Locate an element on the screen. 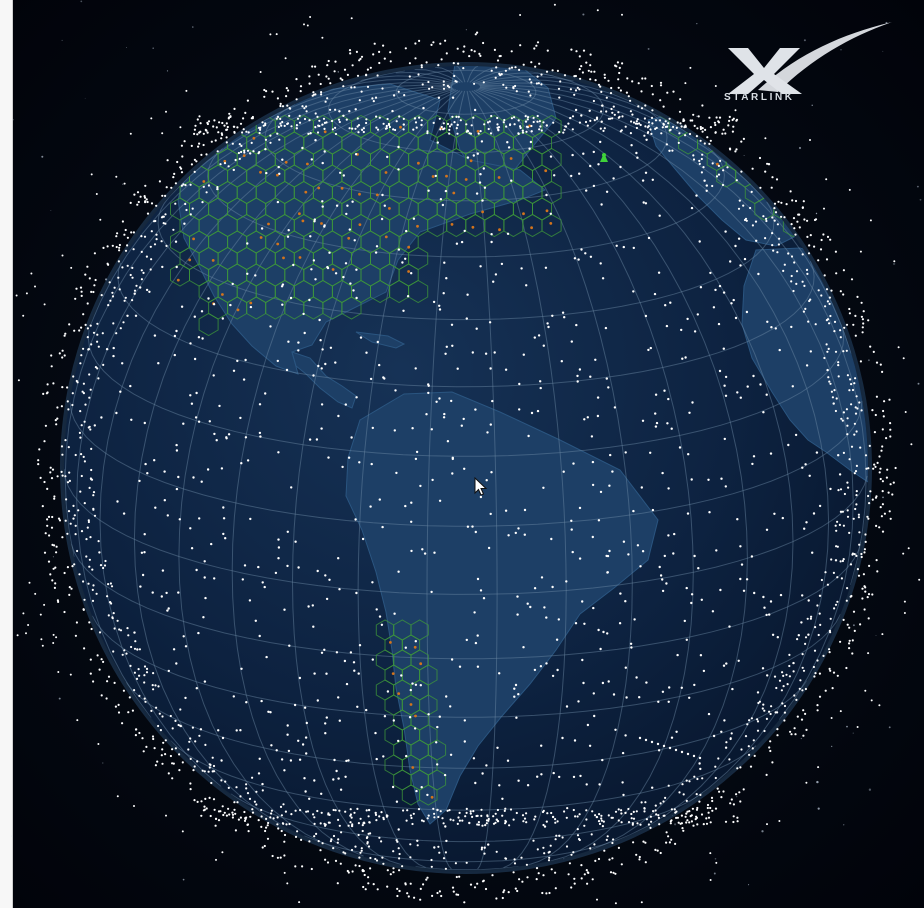  mouse-pointer-icon is located at coordinates (481, 486).